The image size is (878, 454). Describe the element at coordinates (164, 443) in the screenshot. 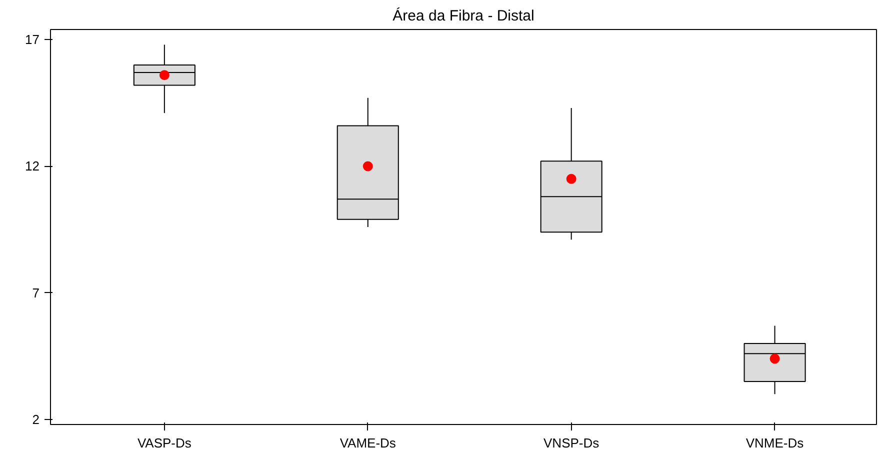

I see `x-tick-label: VASP-Ds` at that location.